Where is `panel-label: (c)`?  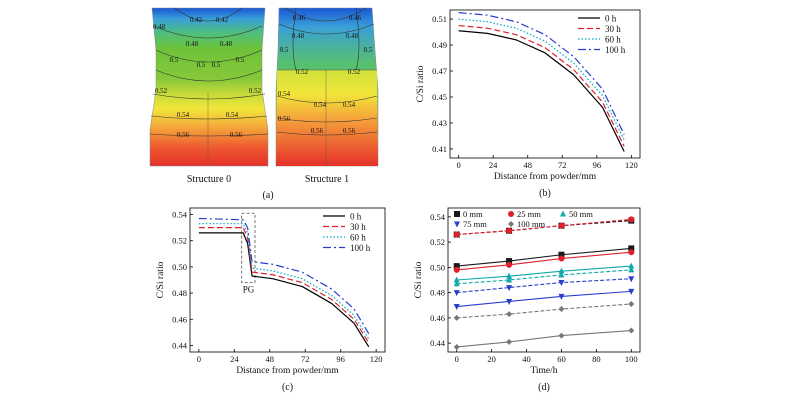
panel-label: (c) is located at coordinates (287, 387).